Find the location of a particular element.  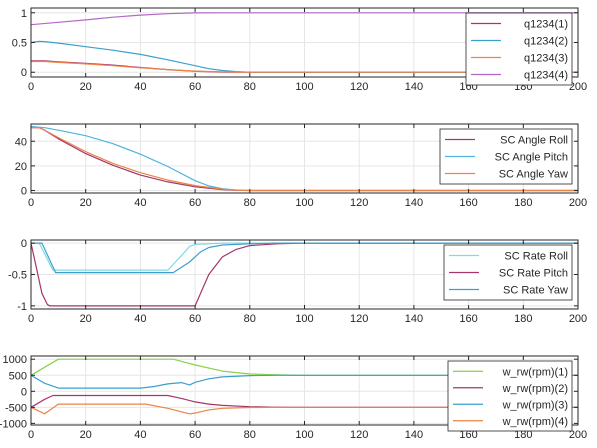

y-tick-label: -1 is located at coordinates (22, 307).